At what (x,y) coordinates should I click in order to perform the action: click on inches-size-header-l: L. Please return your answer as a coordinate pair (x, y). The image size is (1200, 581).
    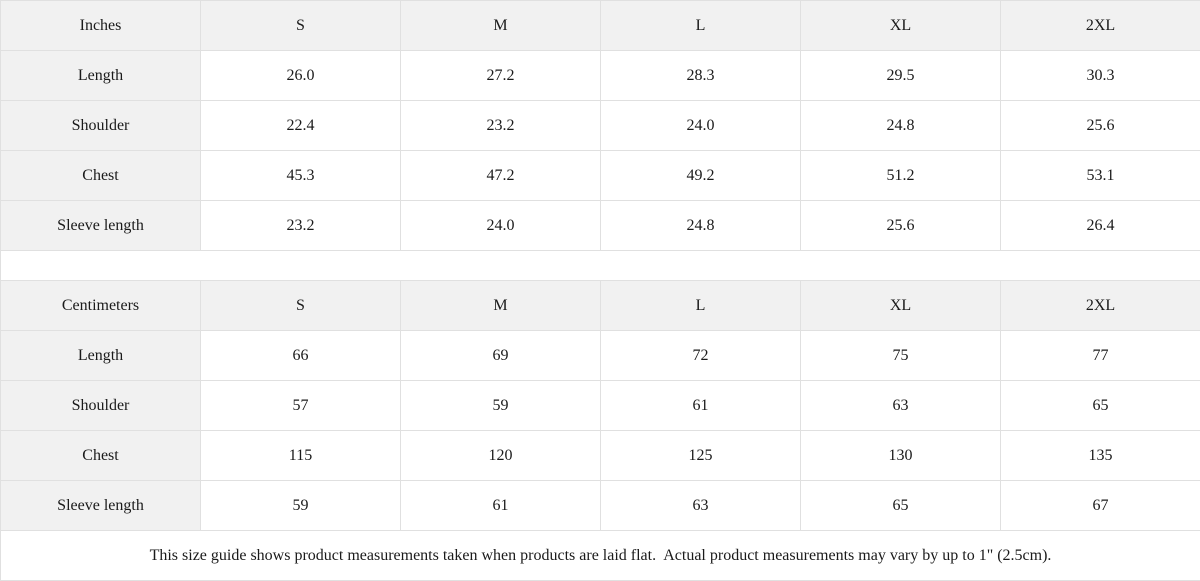
    Looking at the image, I should click on (701, 26).